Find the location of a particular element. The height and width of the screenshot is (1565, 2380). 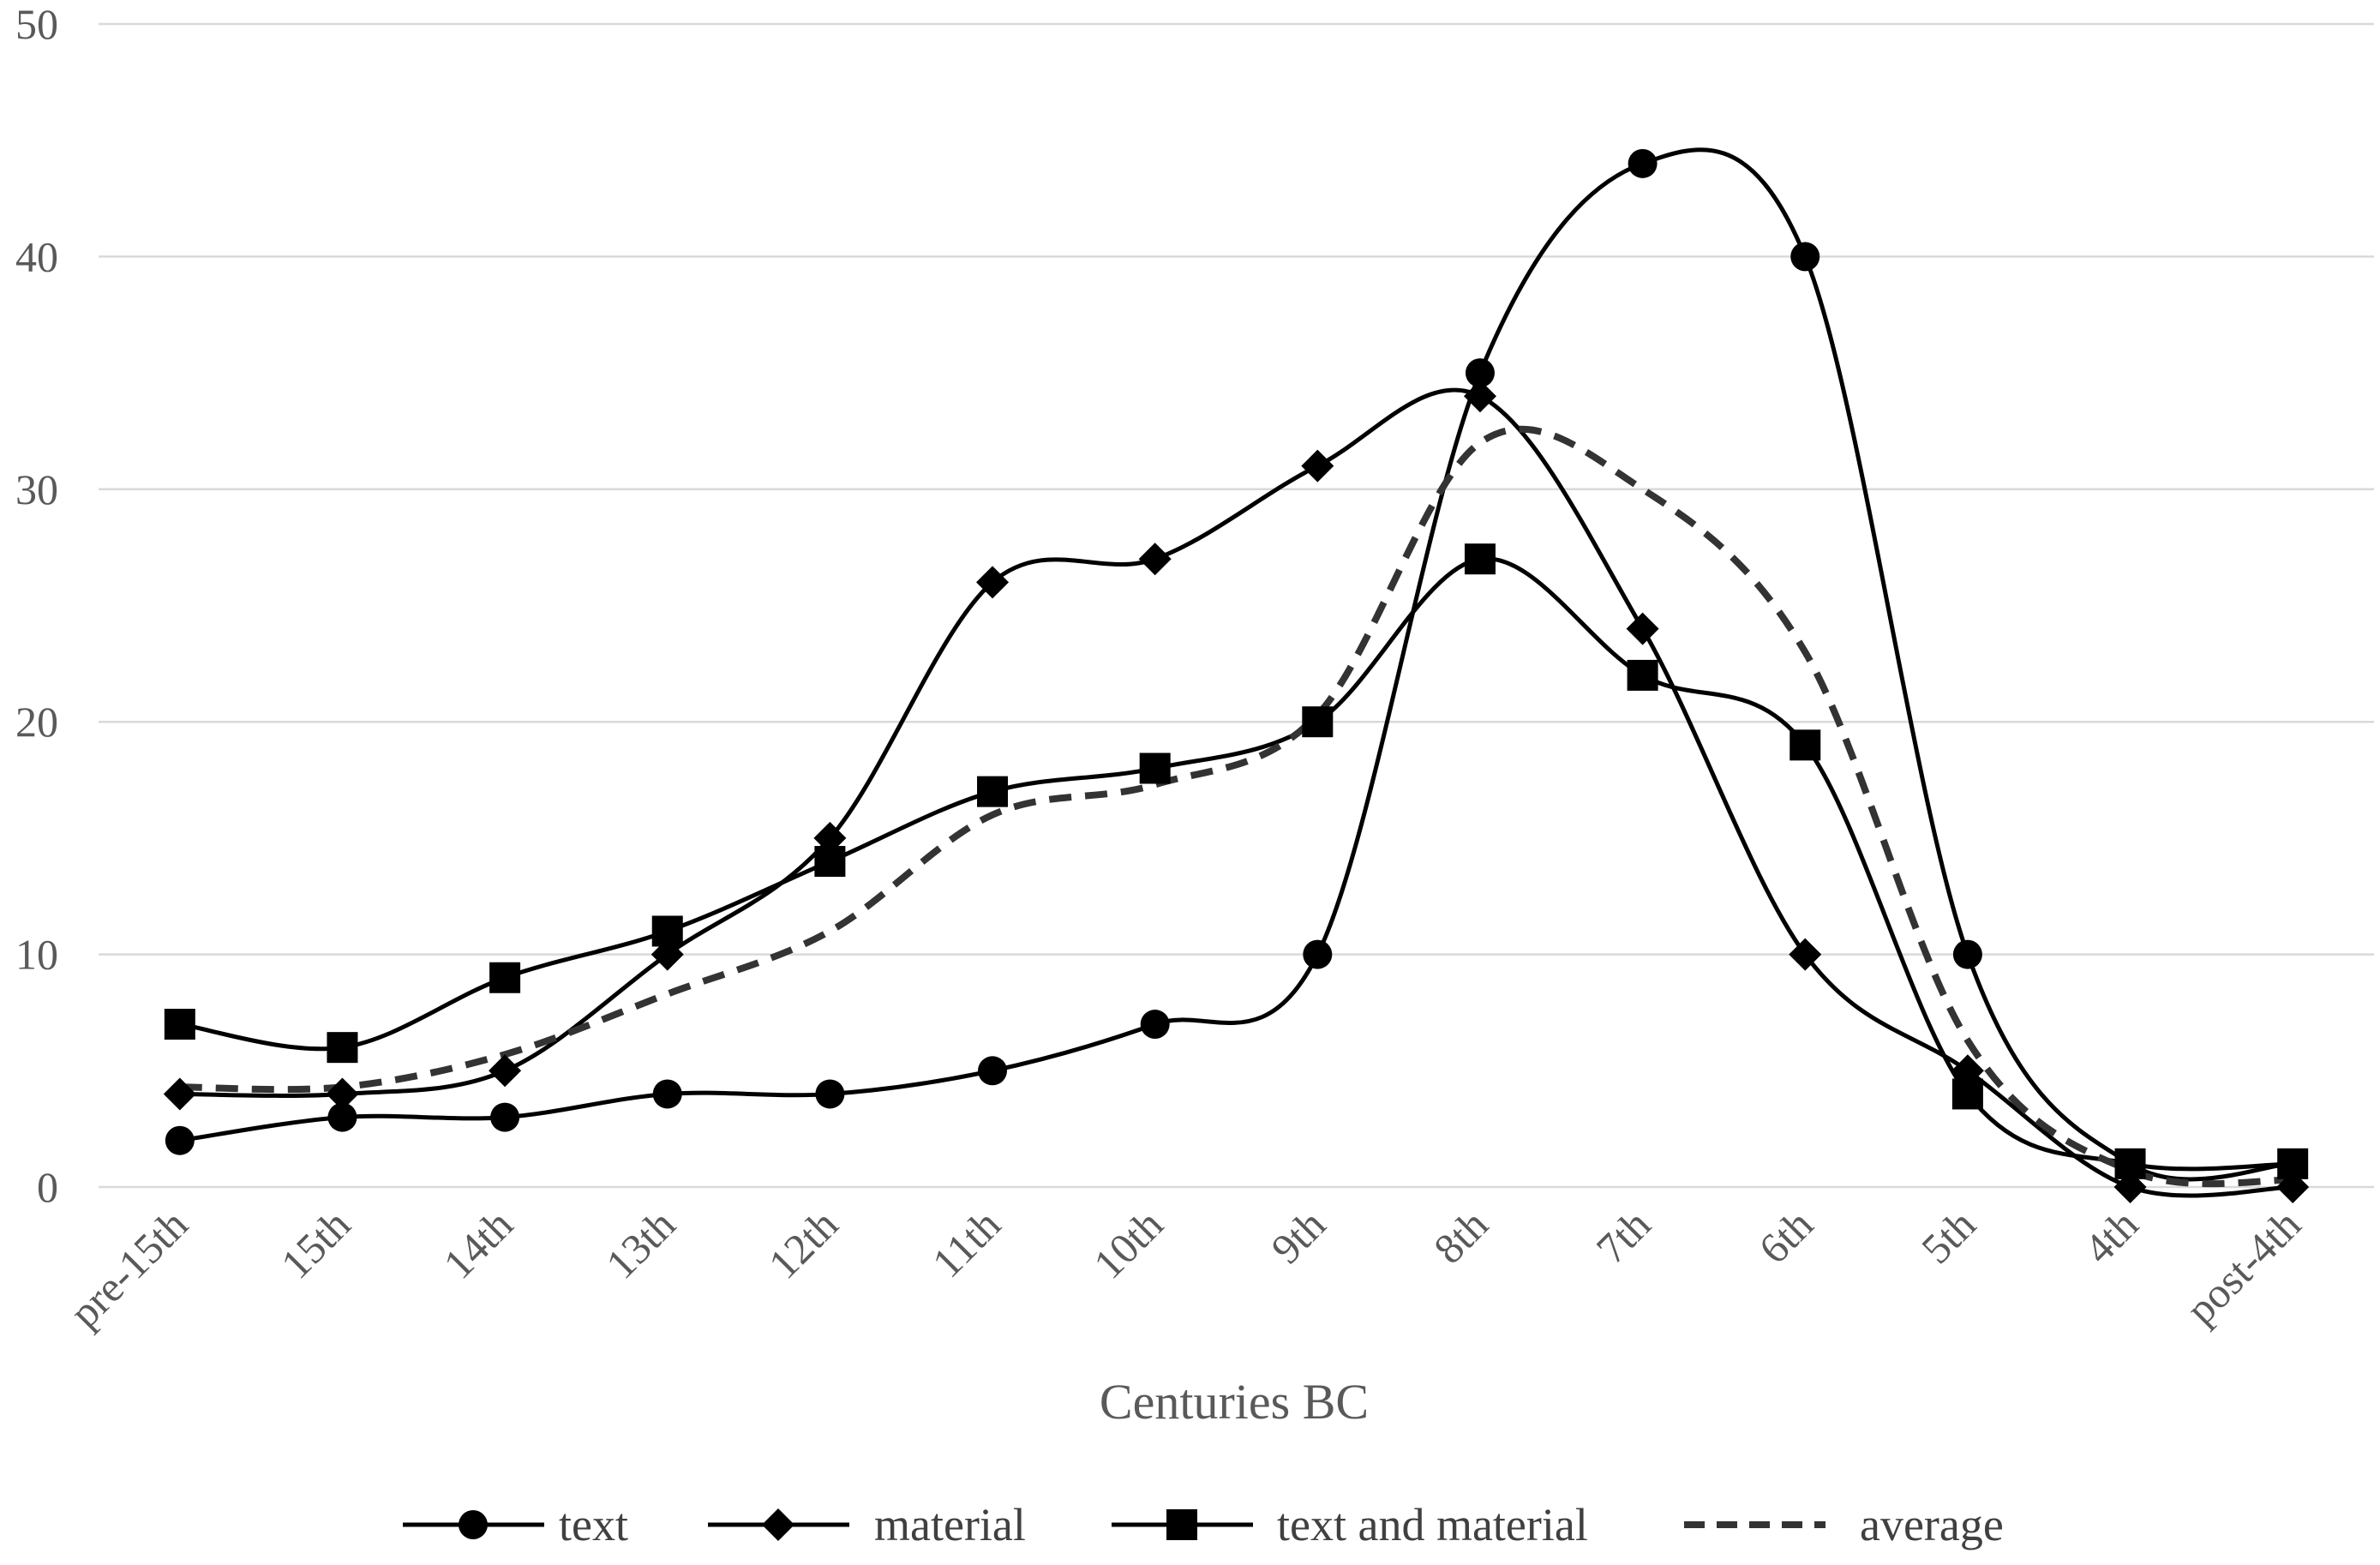

y-tick-label: 0 is located at coordinates (47, 1187).